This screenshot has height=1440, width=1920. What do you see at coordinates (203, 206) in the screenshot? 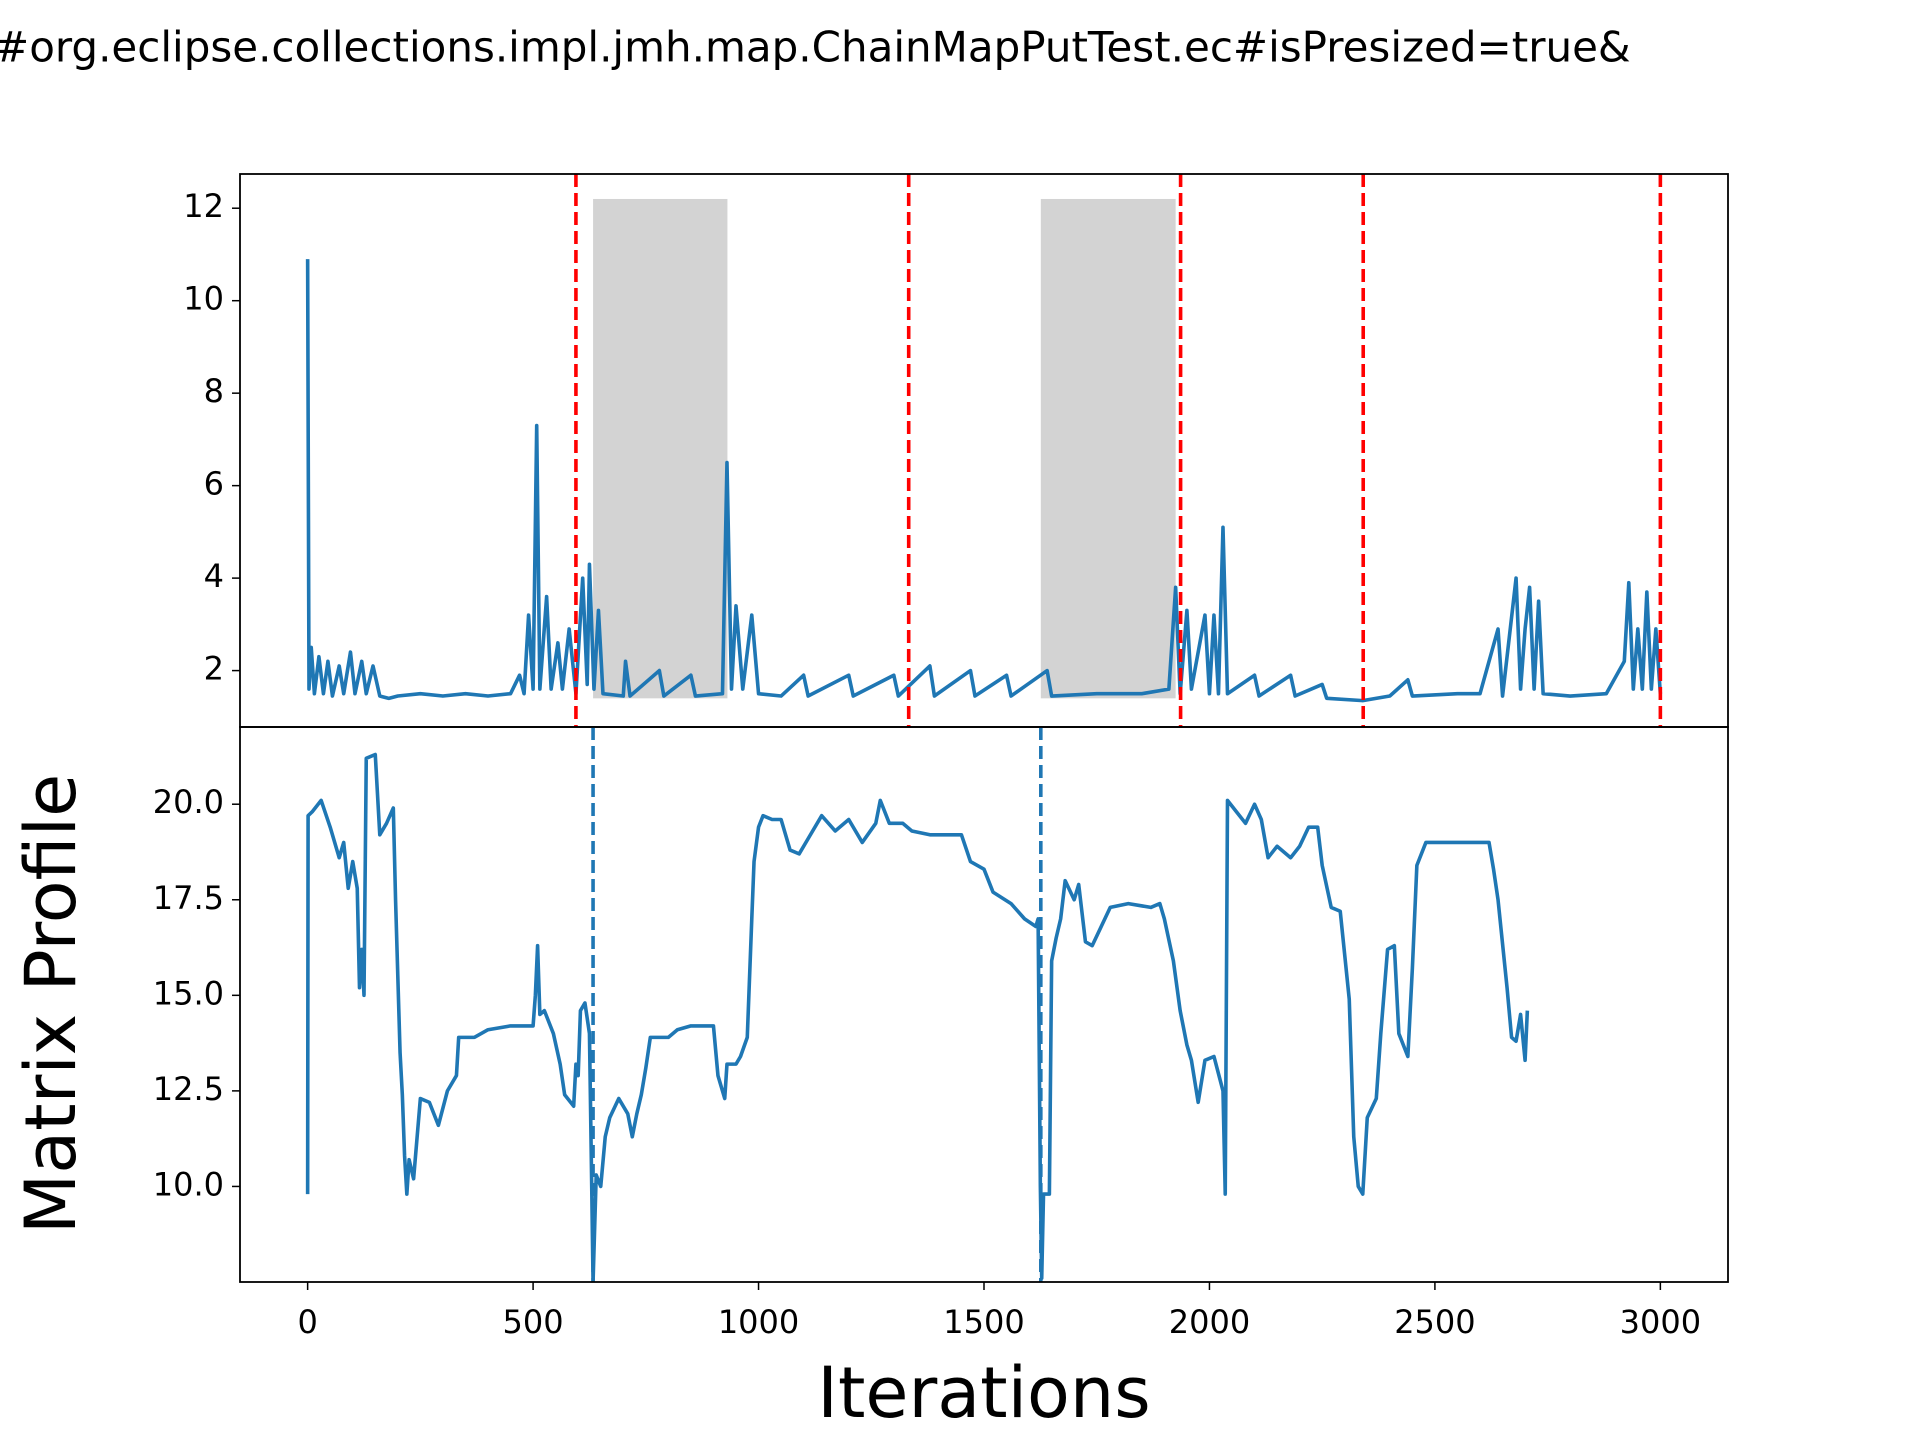
I see `y-tick-label: 12` at bounding box center [203, 206].